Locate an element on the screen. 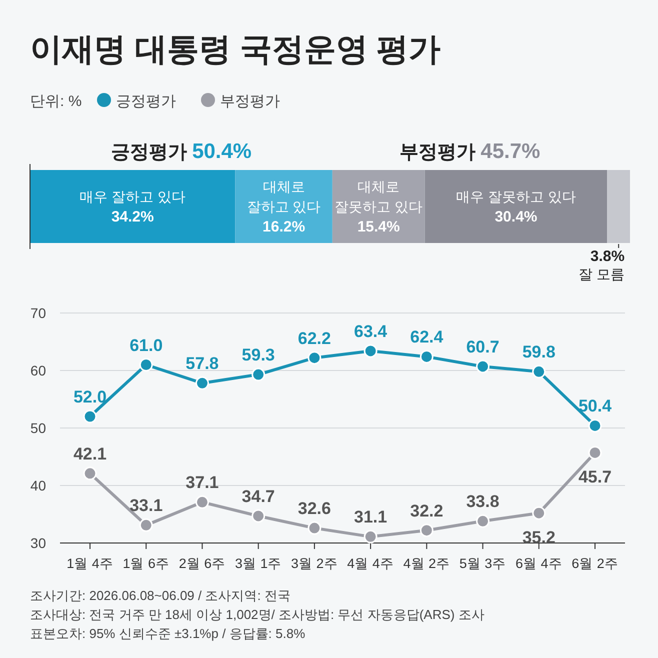  x-tick-label: 6월 4주 is located at coordinates (539, 563).